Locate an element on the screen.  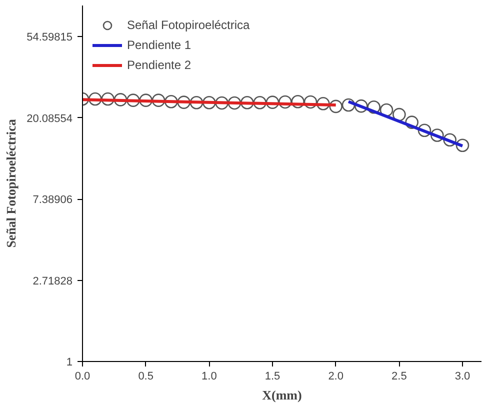
x-tick-label: 1.0 is located at coordinates (209, 376).